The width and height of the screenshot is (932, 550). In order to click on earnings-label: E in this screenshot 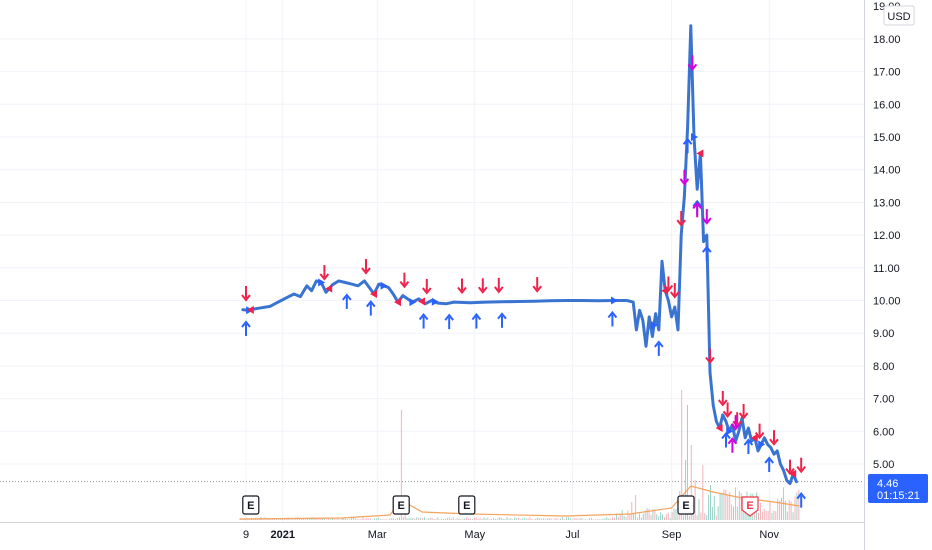, I will do `click(749, 506)`.